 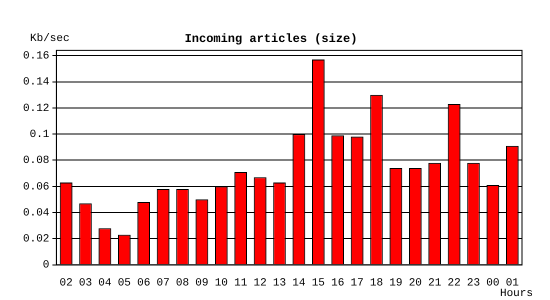 What do you see at coordinates (85, 283) in the screenshot?
I see `x-tick-label: 03` at bounding box center [85, 283].